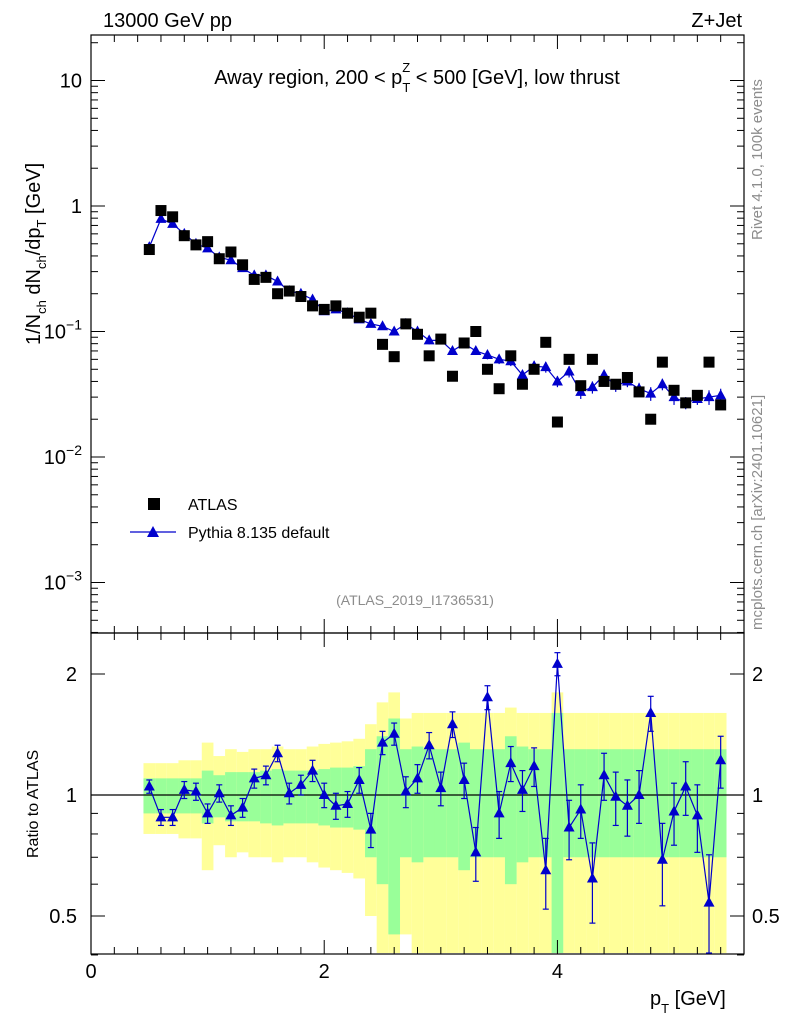 This screenshot has height=1024, width=786. What do you see at coordinates (167, 21) in the screenshot?
I see `header-left: 13000 GeV pp` at bounding box center [167, 21].